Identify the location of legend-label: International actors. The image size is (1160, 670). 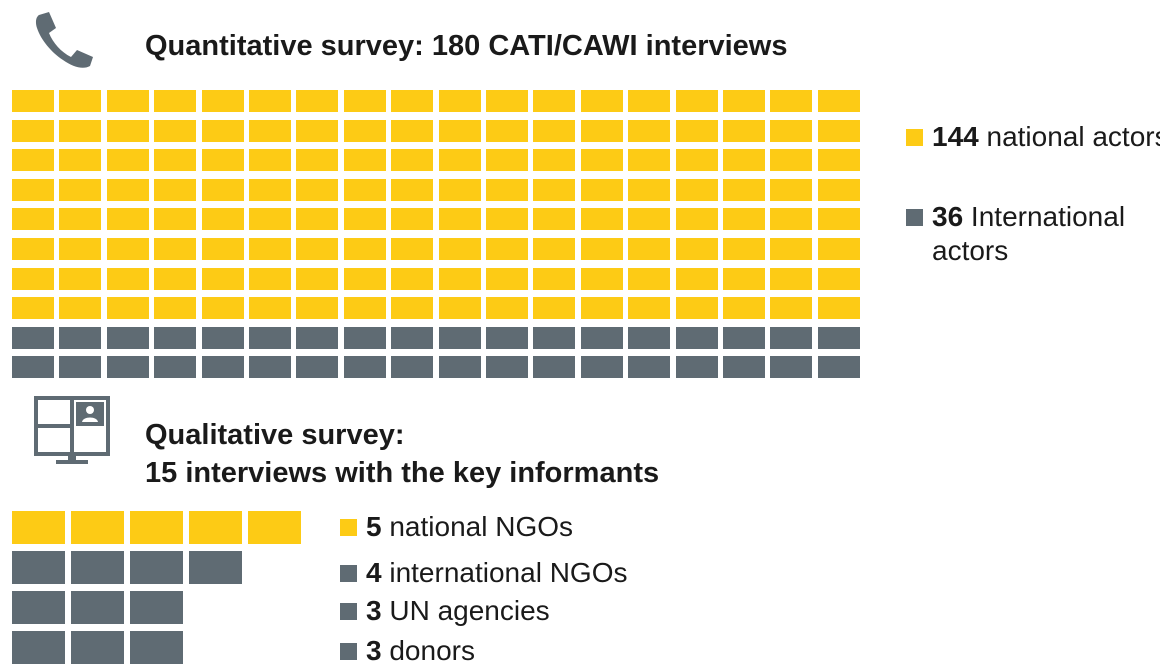
(1029, 233).